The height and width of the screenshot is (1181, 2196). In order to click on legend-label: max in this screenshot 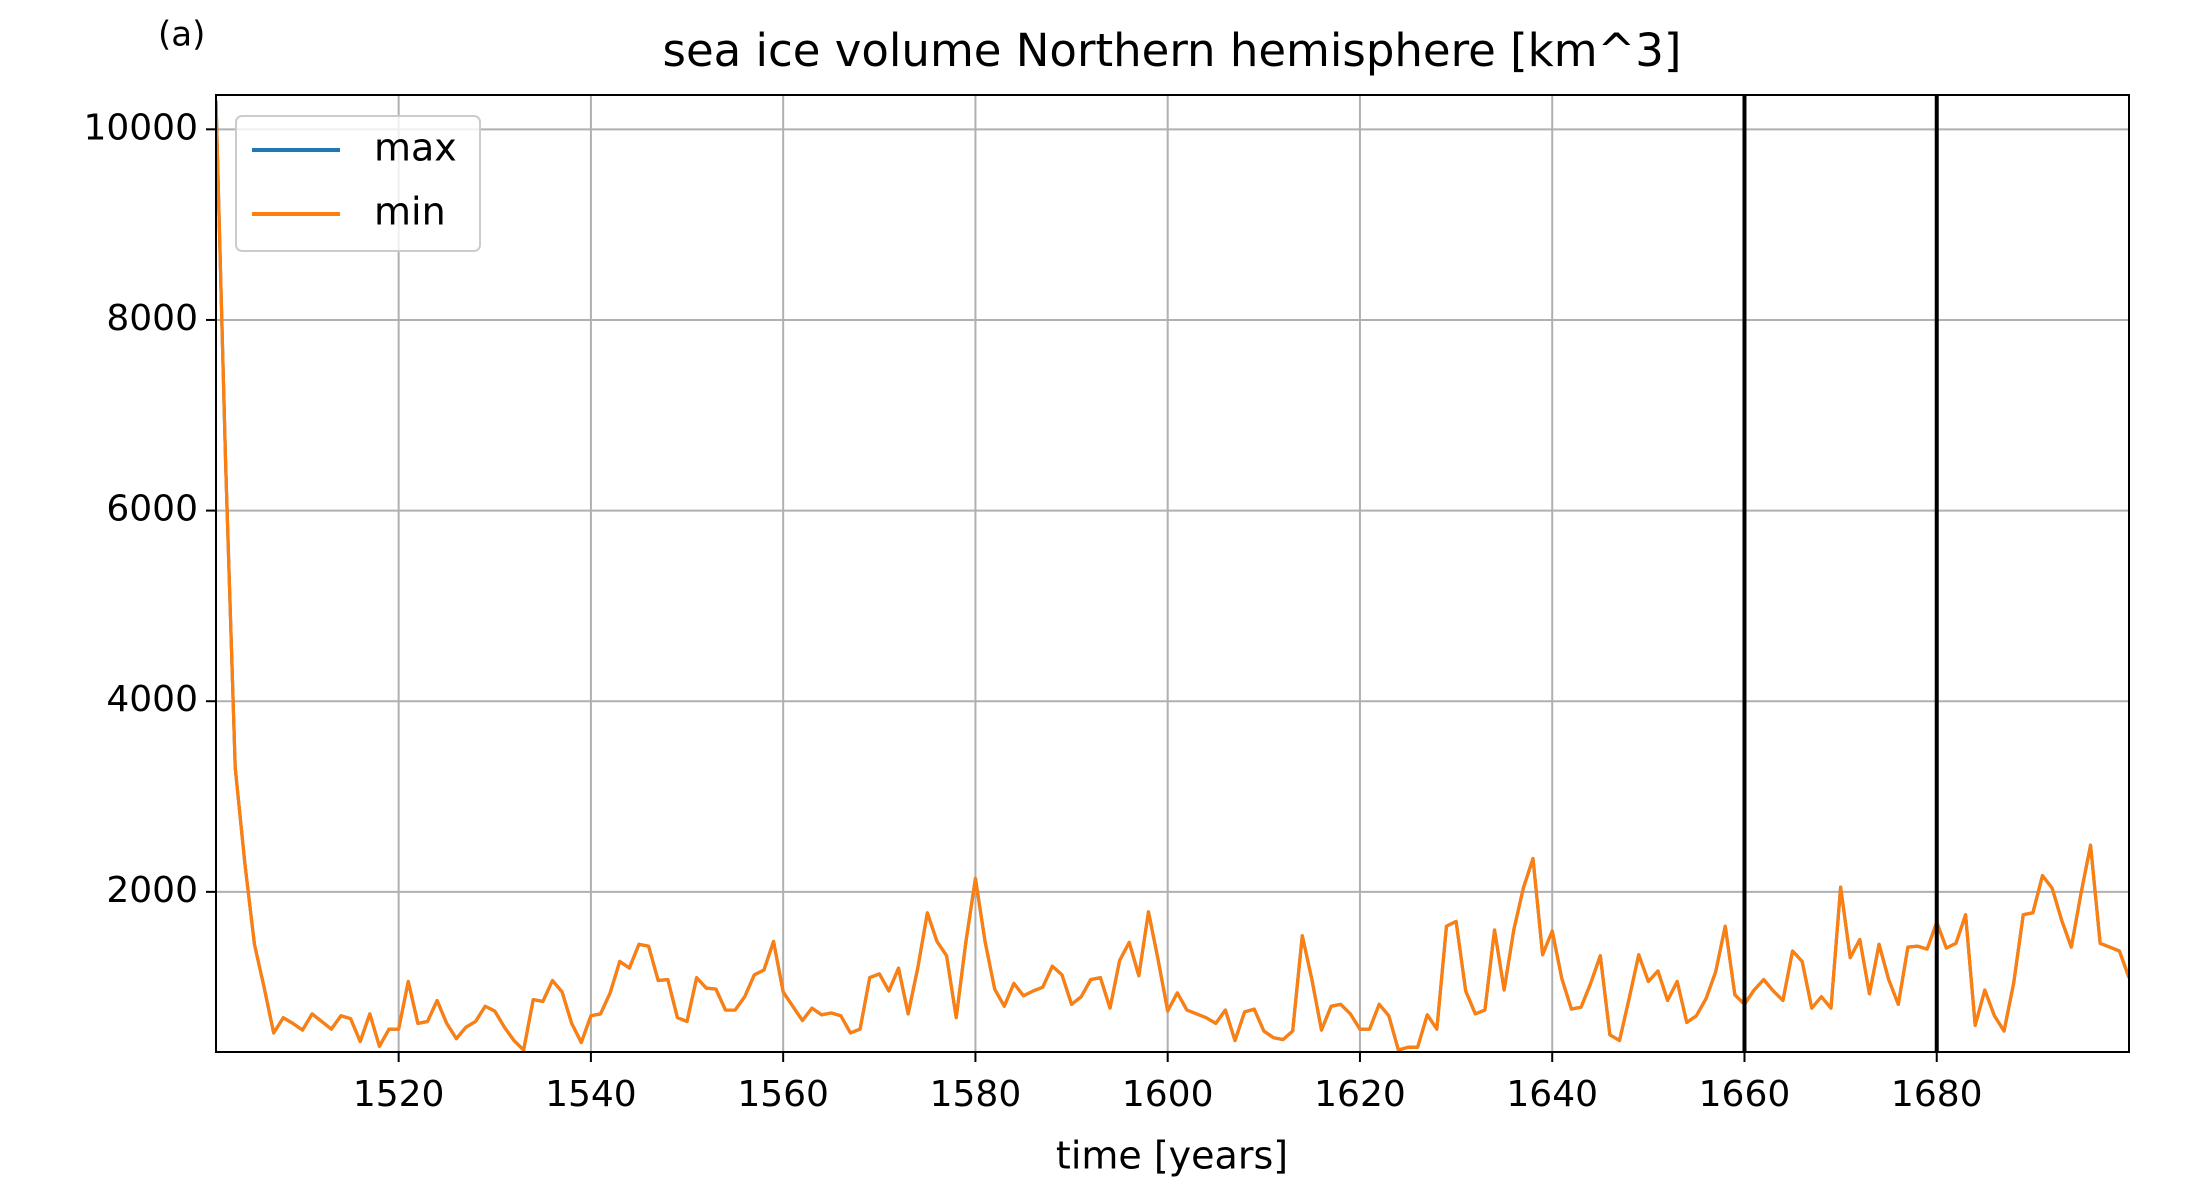, I will do `click(415, 148)`.